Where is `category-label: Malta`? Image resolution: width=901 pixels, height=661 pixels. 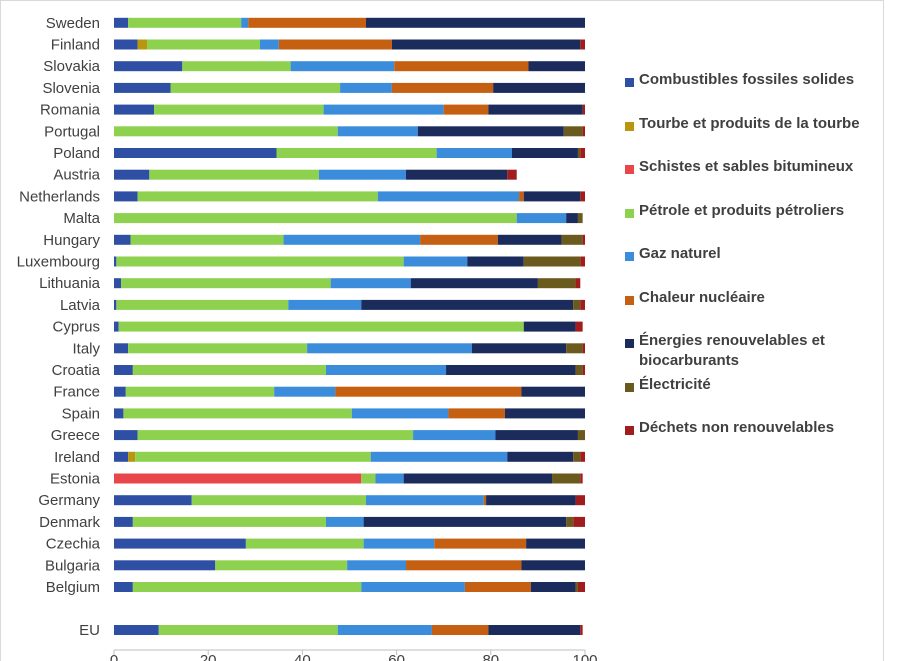 category-label: Malta is located at coordinates (81, 218).